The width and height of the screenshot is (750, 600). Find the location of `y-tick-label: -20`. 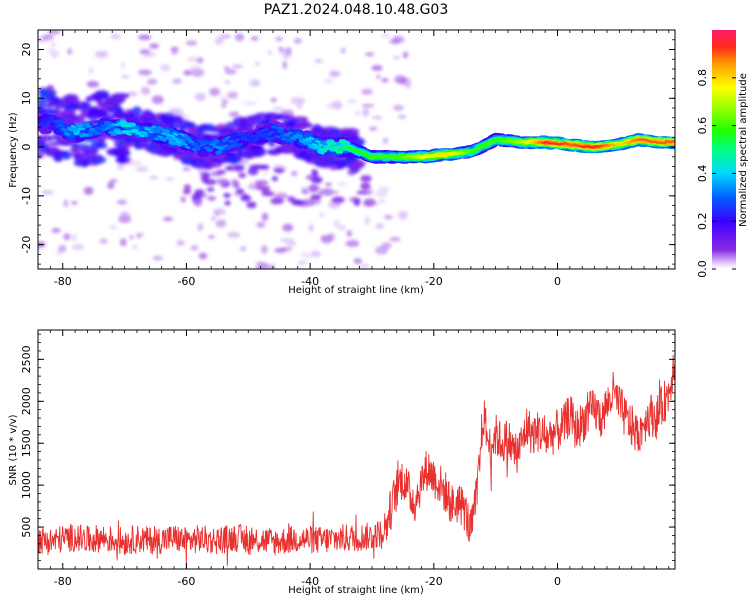

y-tick-label: -20 is located at coordinates (26, 245).